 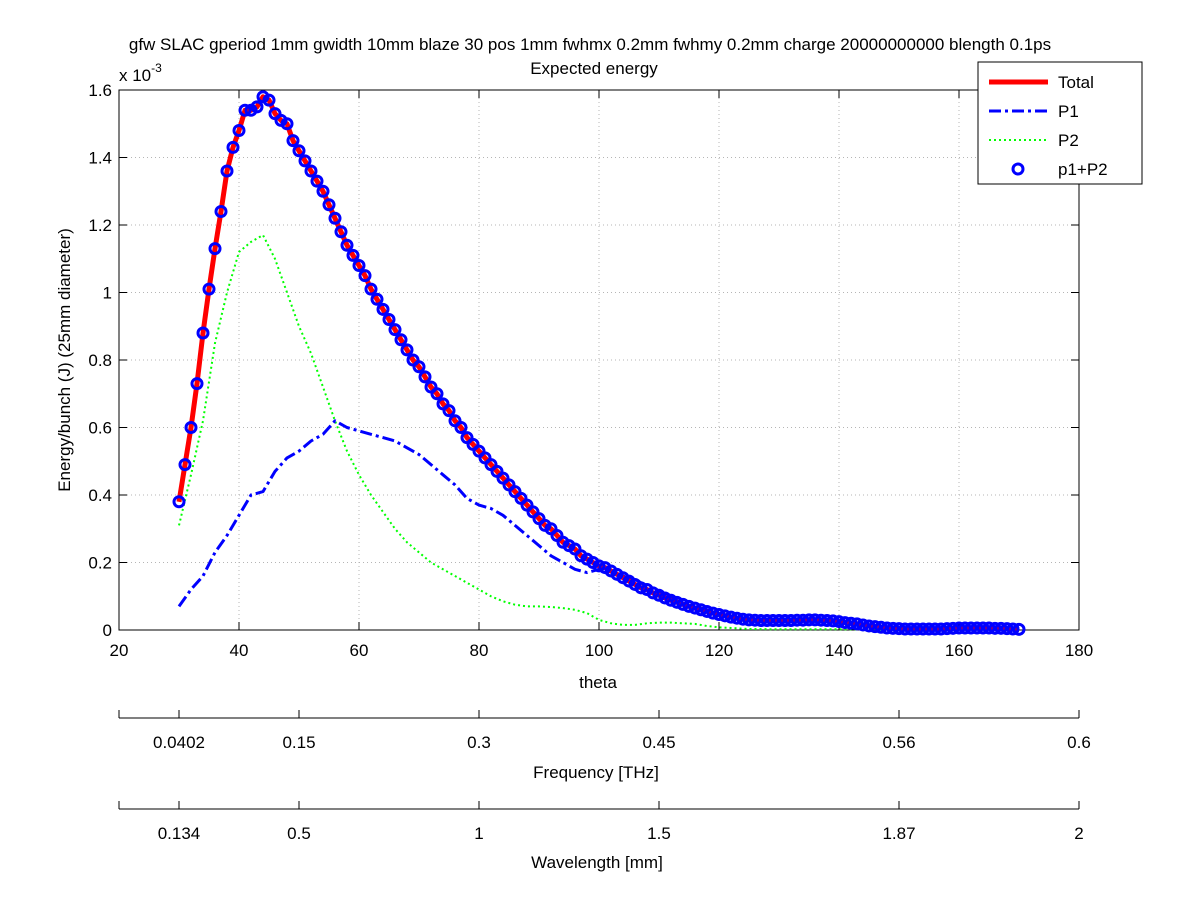 What do you see at coordinates (598, 682) in the screenshot?
I see `x-axis-label: theta` at bounding box center [598, 682].